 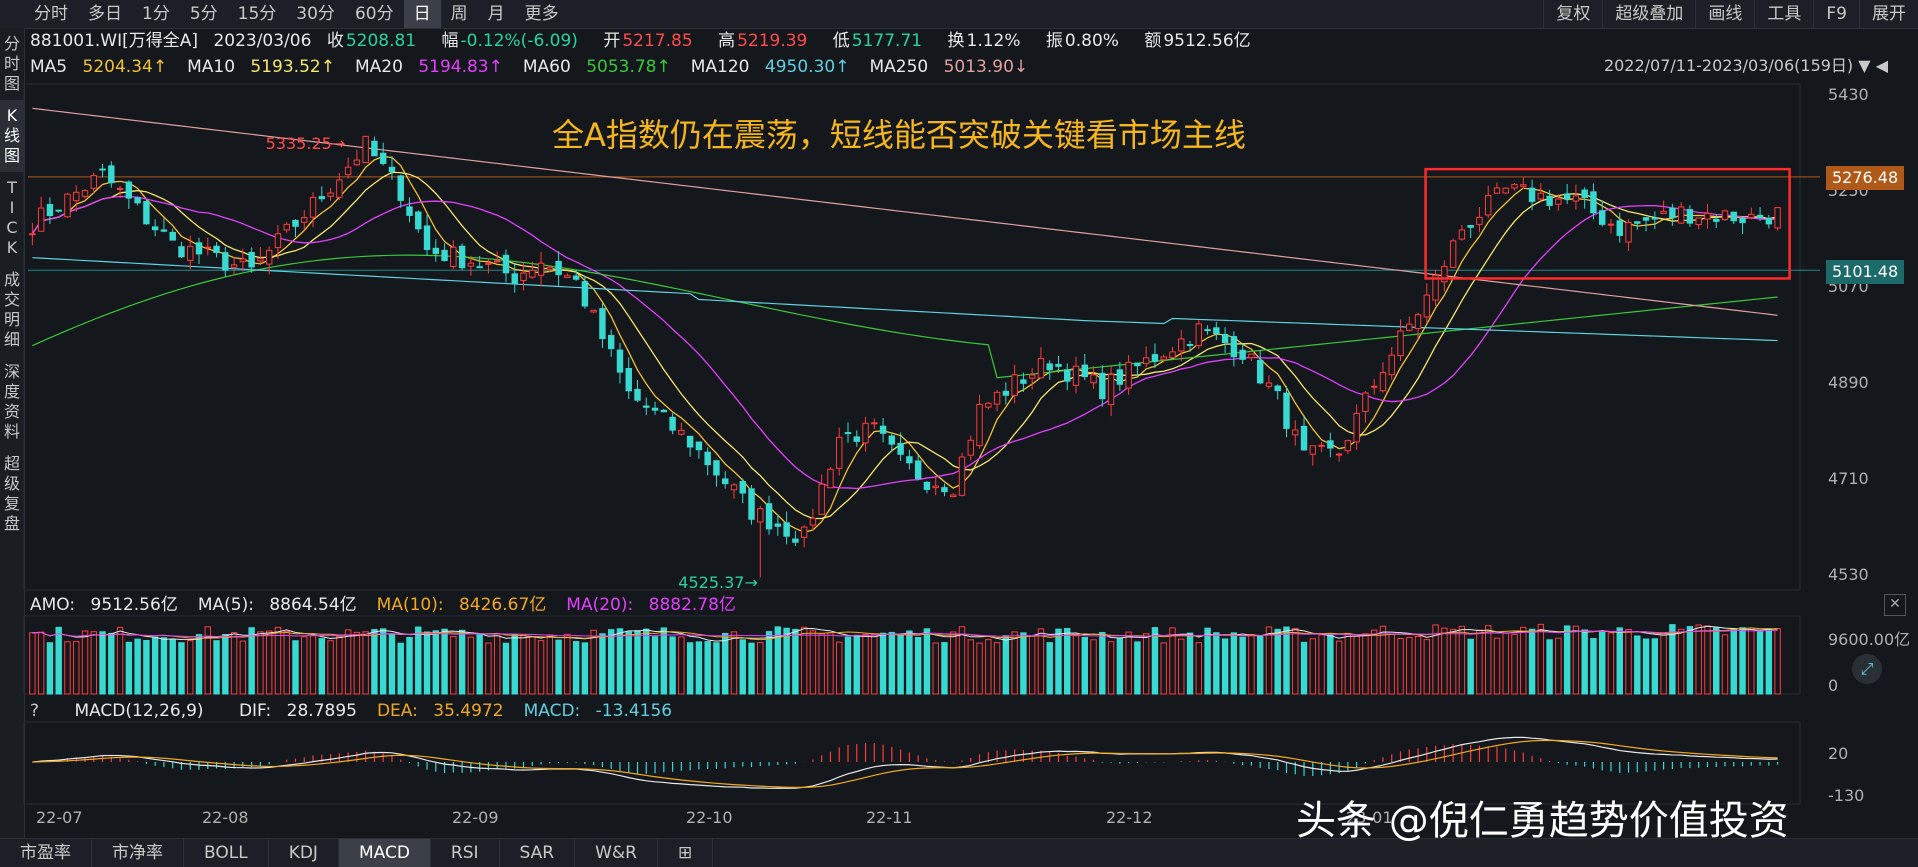 What do you see at coordinates (450, 41) in the screenshot?
I see `change-label: 幅` at bounding box center [450, 41].